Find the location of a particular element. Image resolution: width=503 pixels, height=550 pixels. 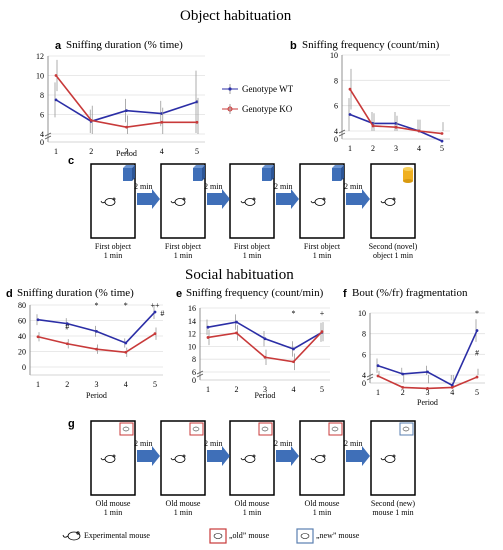

legend-wt-label: Genotype WT is located at coordinates (268, 89).